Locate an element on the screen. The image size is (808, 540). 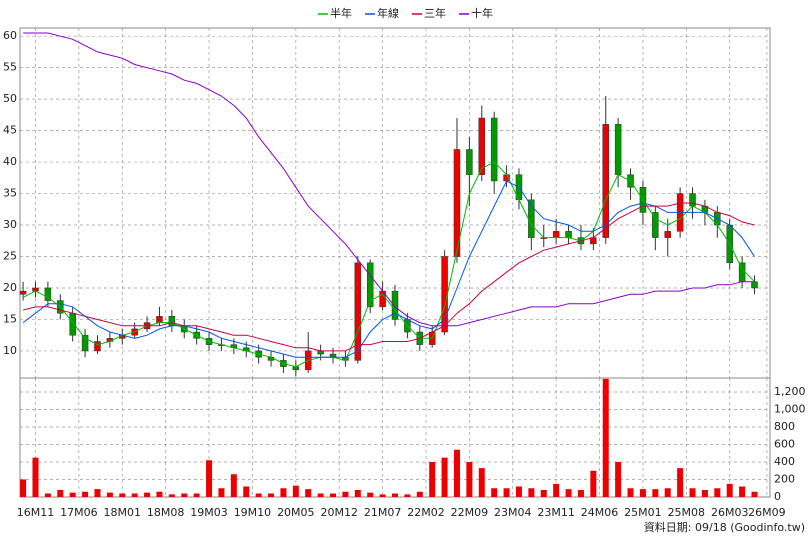
y-tick-label: 25 is located at coordinates (10, 256).